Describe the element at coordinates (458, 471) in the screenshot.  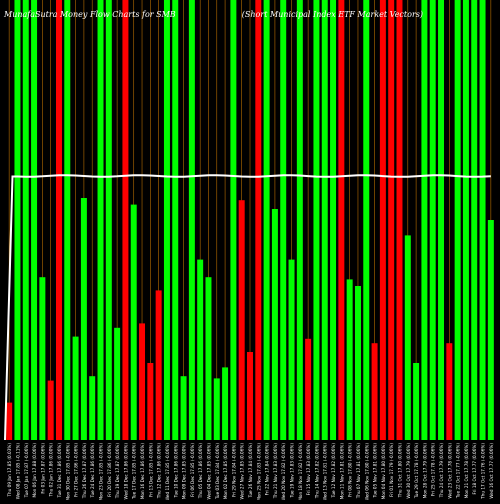
I see `x-tick-label: Tue 22 Oct 17.77 (-0.06%)` at that location.